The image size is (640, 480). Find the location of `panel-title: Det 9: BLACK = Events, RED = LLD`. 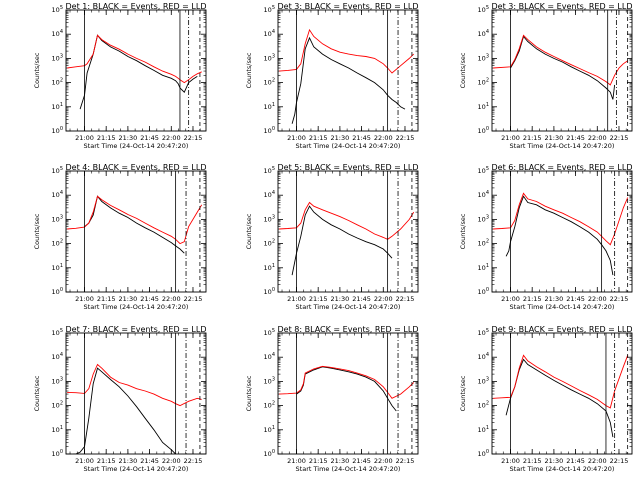

panel-title: Det 9: BLACK = Events, RED = LLD is located at coordinates (562, 329).